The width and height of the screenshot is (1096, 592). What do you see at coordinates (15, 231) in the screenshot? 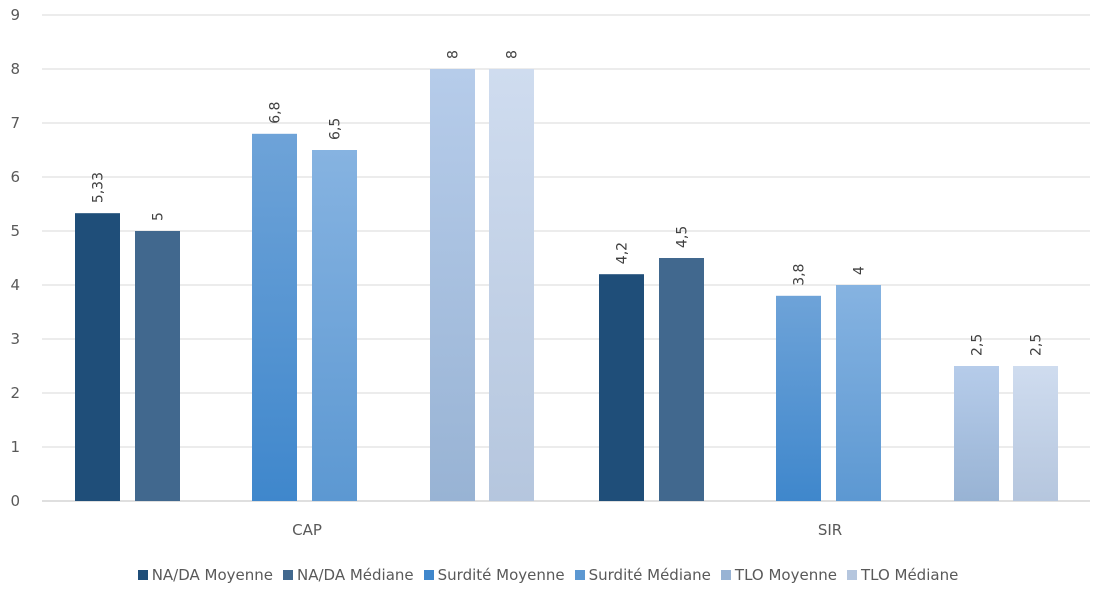
I see `y-tick-label: 5` at bounding box center [15, 231].